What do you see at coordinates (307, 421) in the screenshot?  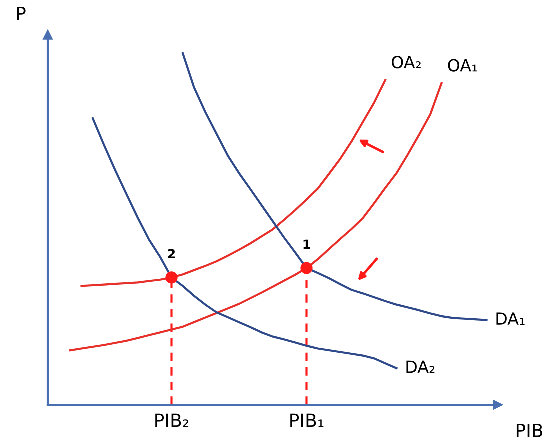 I see `x-tick-label: PIB₁` at bounding box center [307, 421].